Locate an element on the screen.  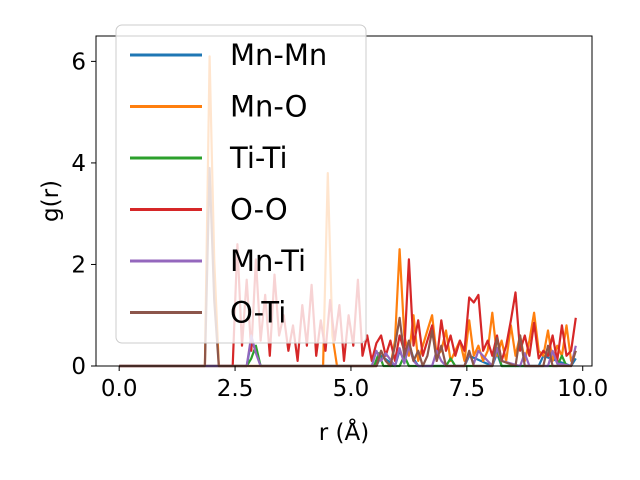
legend-label-mn-o: Mn-O is located at coordinates (269, 107).